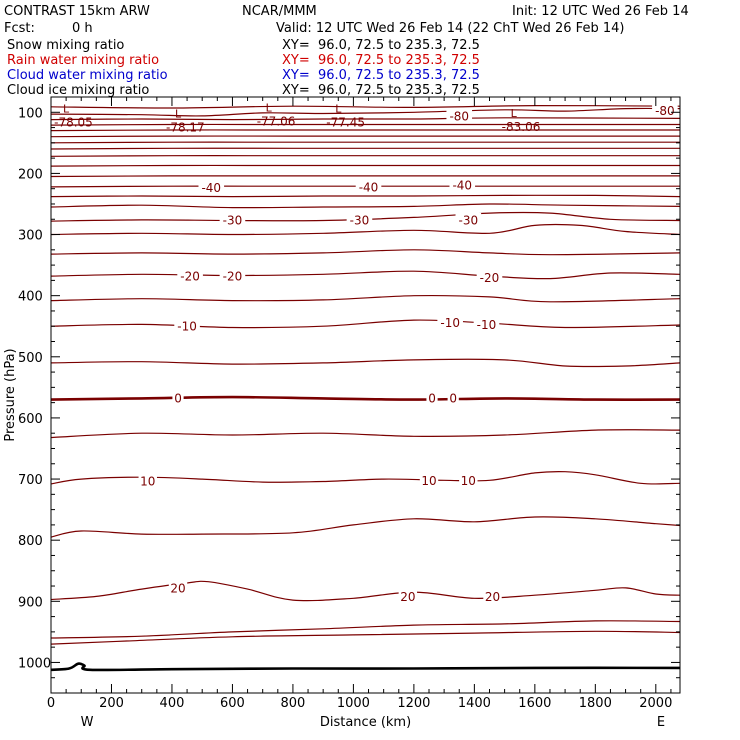  What do you see at coordinates (87, 722) in the screenshot?
I see `west-label: W` at bounding box center [87, 722].